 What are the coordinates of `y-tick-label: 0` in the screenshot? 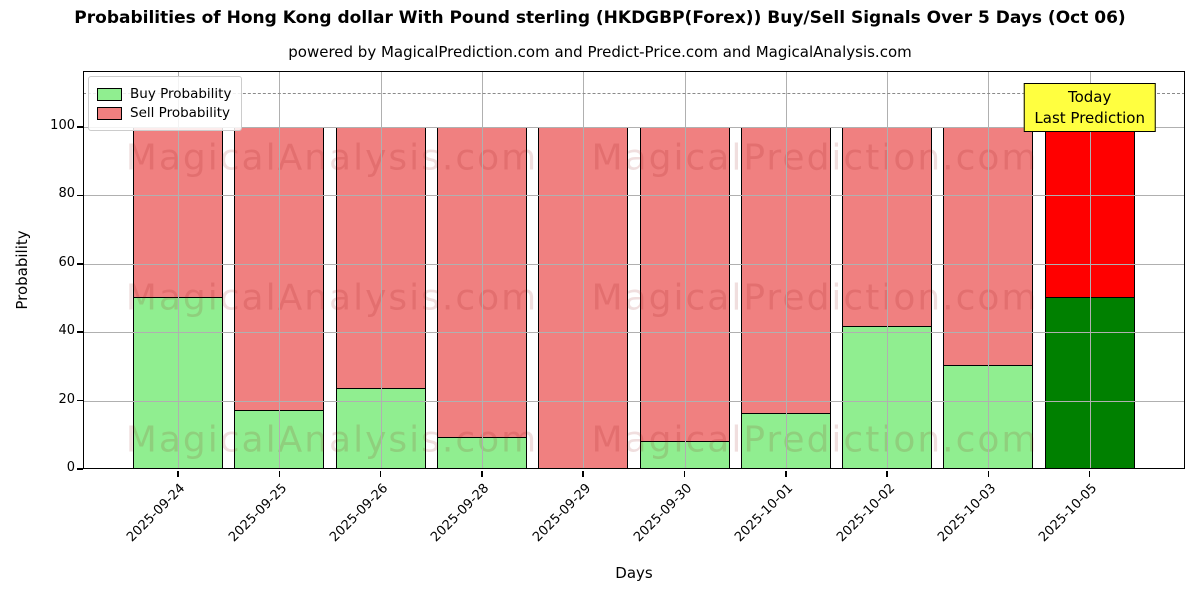 It's located at (70, 467).